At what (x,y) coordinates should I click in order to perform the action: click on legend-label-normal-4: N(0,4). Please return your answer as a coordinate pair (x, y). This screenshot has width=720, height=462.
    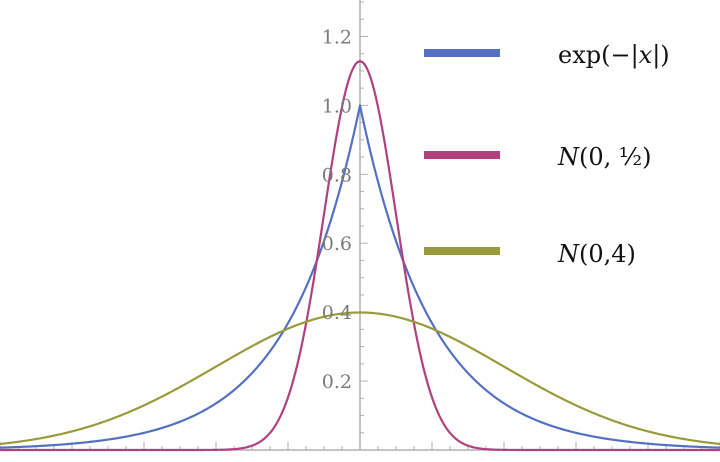
    Looking at the image, I should click on (596, 254).